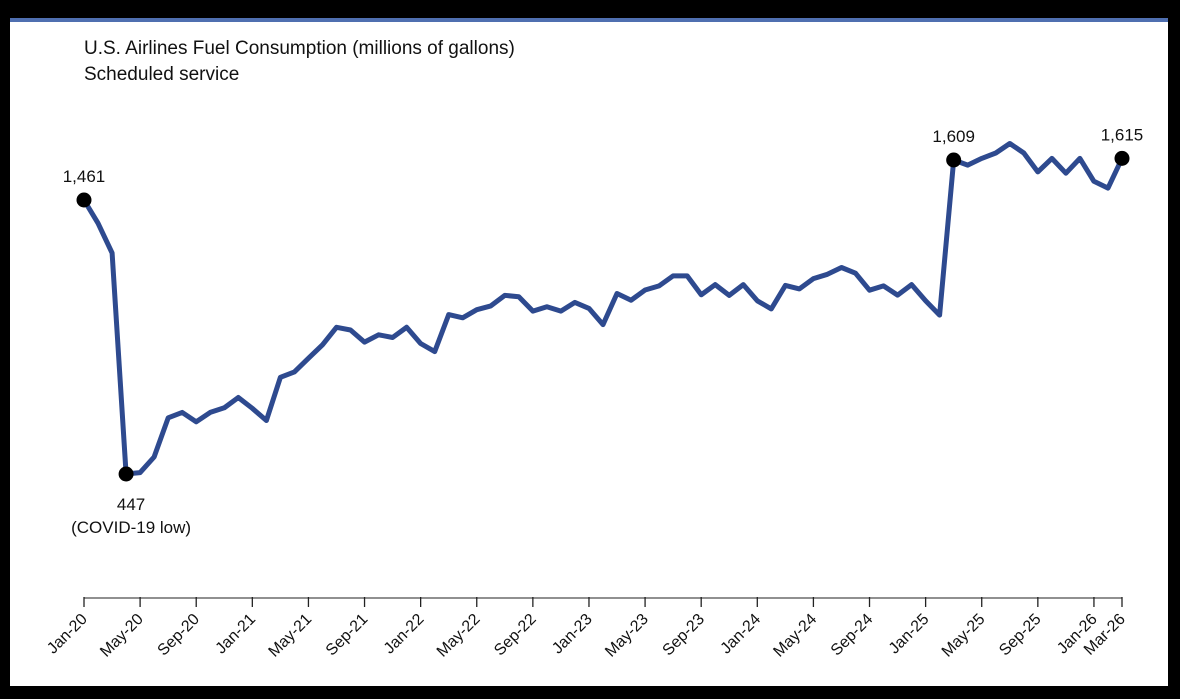 The height and width of the screenshot is (699, 1180). What do you see at coordinates (1122, 134) in the screenshot?
I see `data-label: 1,615` at bounding box center [1122, 134].